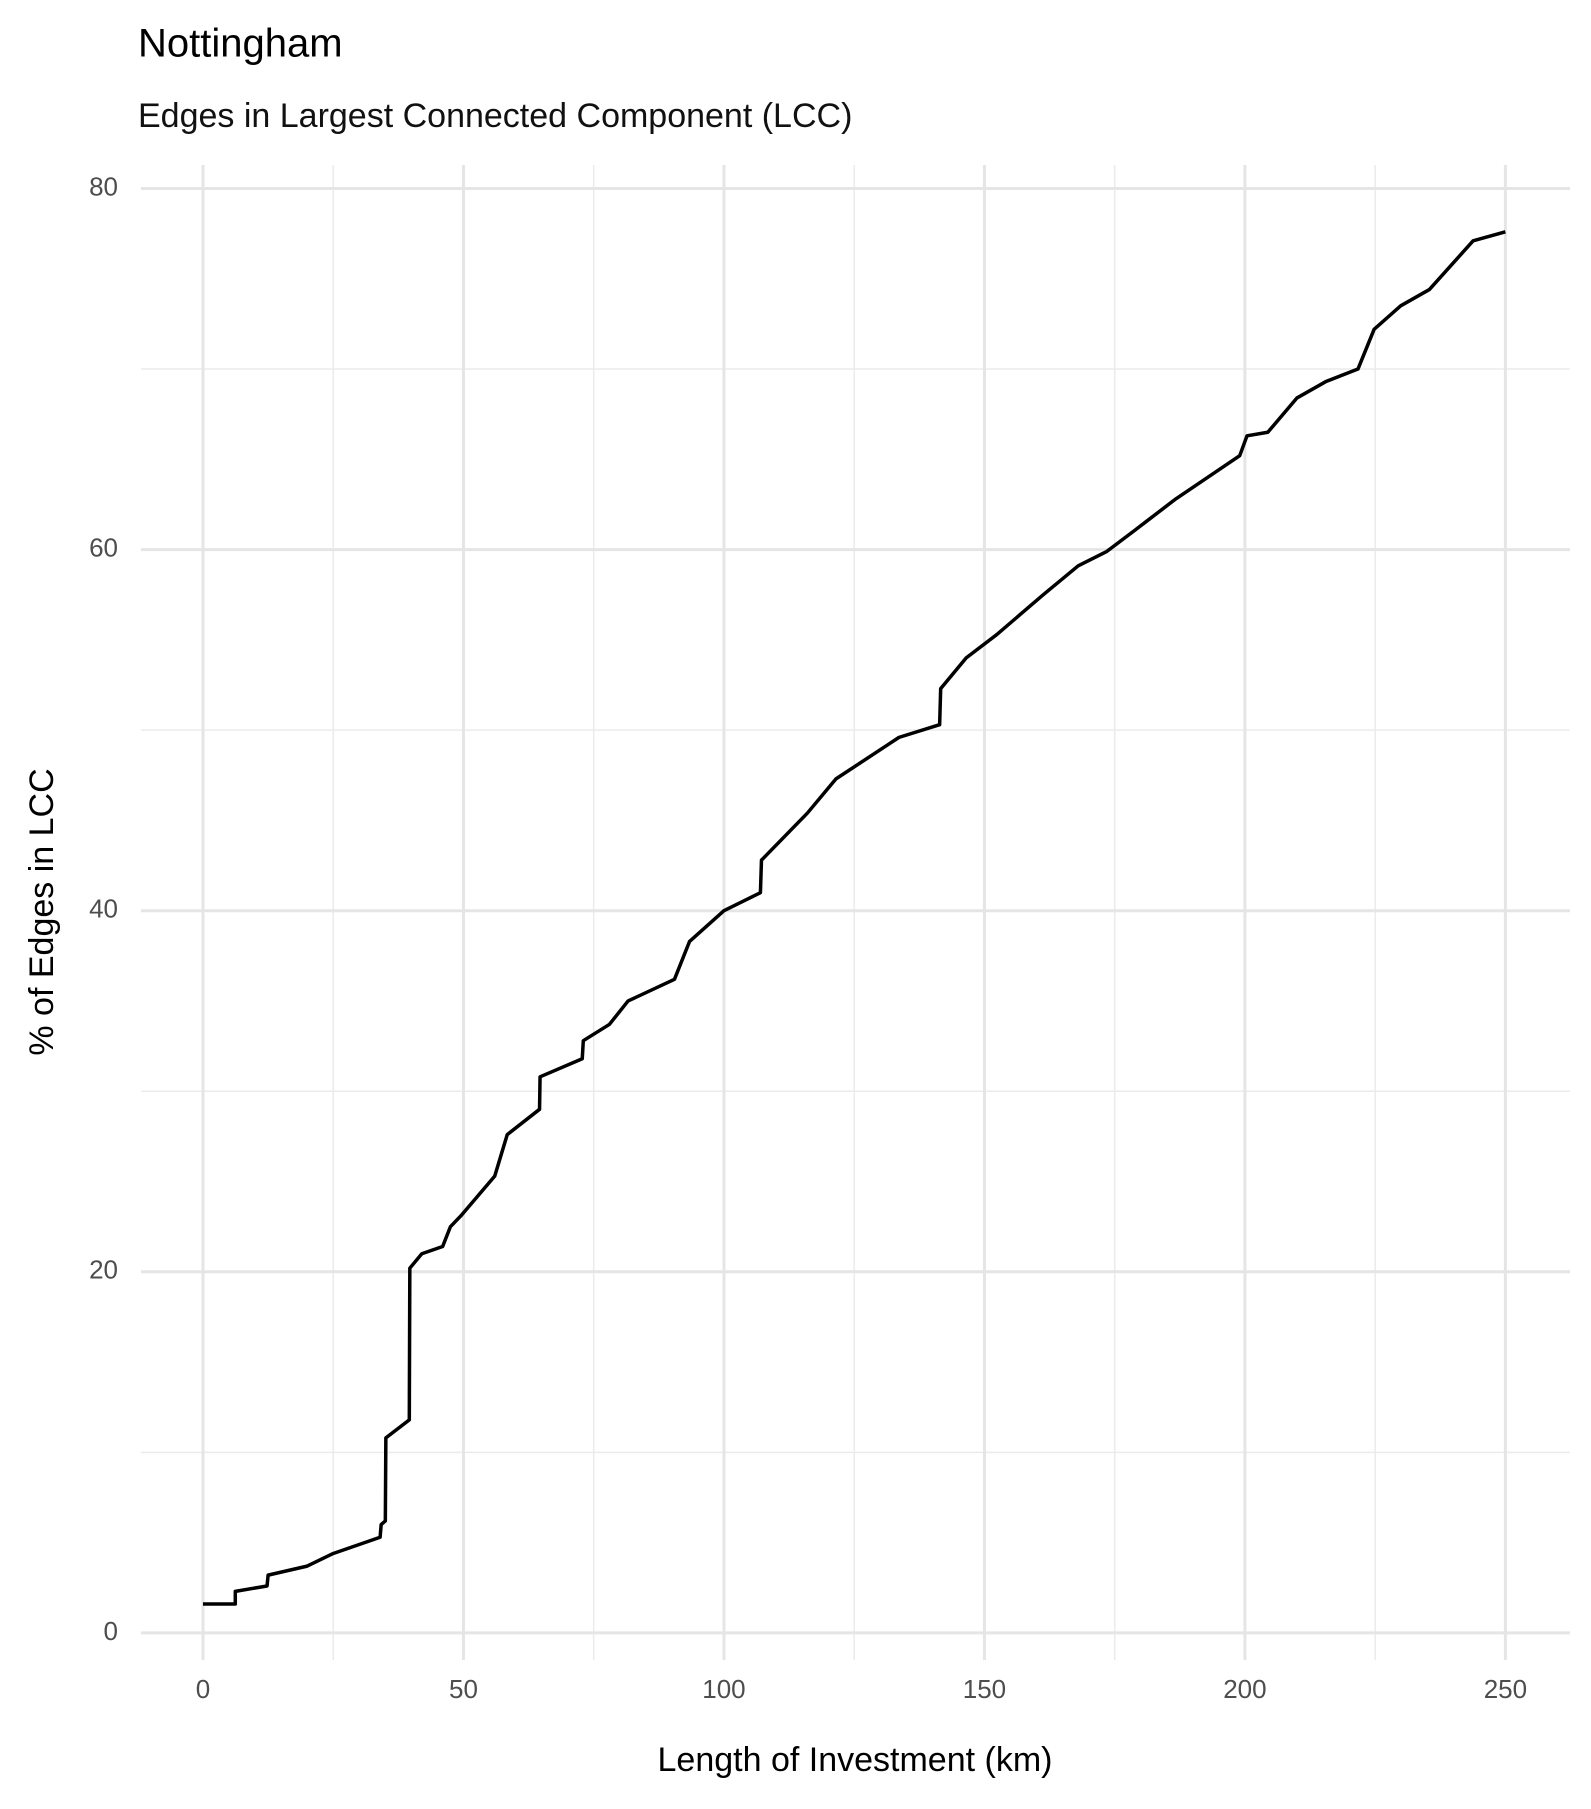 The image size is (1591, 1809). Describe the element at coordinates (103, 1270) in the screenshot. I see `y-tick-label: 20` at that location.